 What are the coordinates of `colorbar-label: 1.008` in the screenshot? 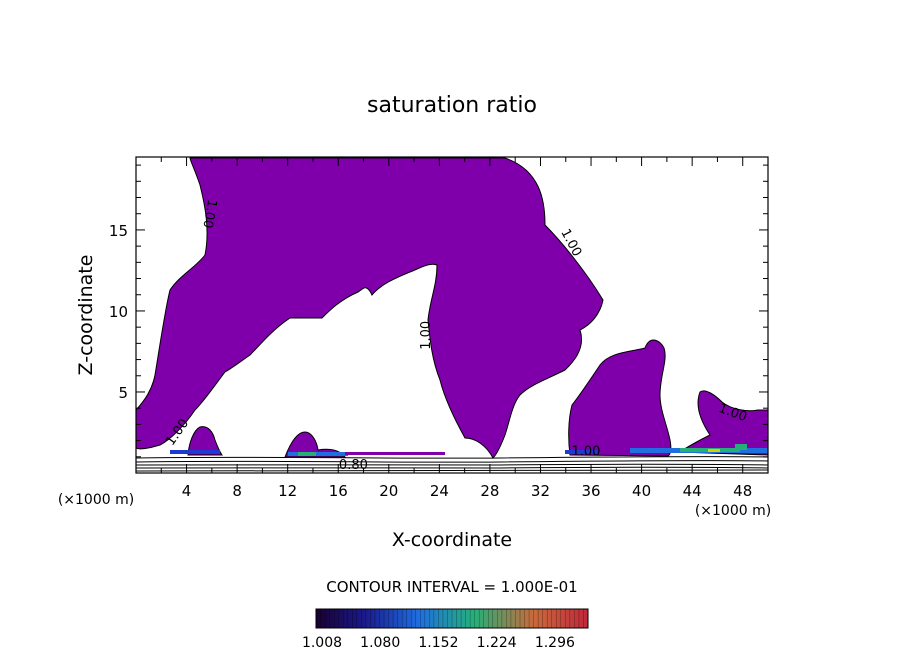 It's located at (322, 643).